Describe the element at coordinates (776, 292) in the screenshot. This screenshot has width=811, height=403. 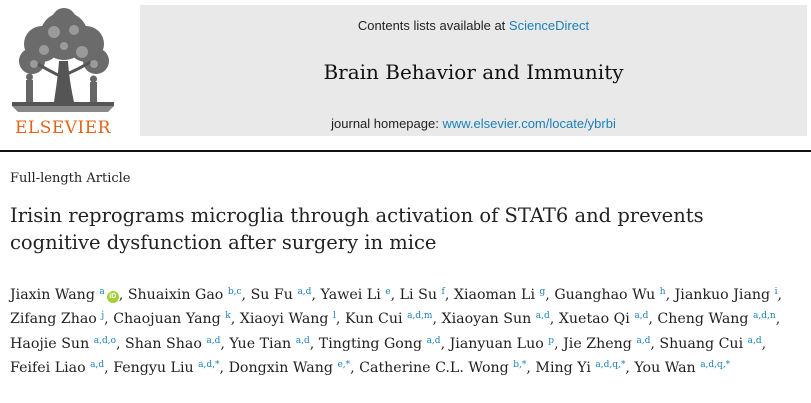
I see `affiliation-marker: i` at that location.